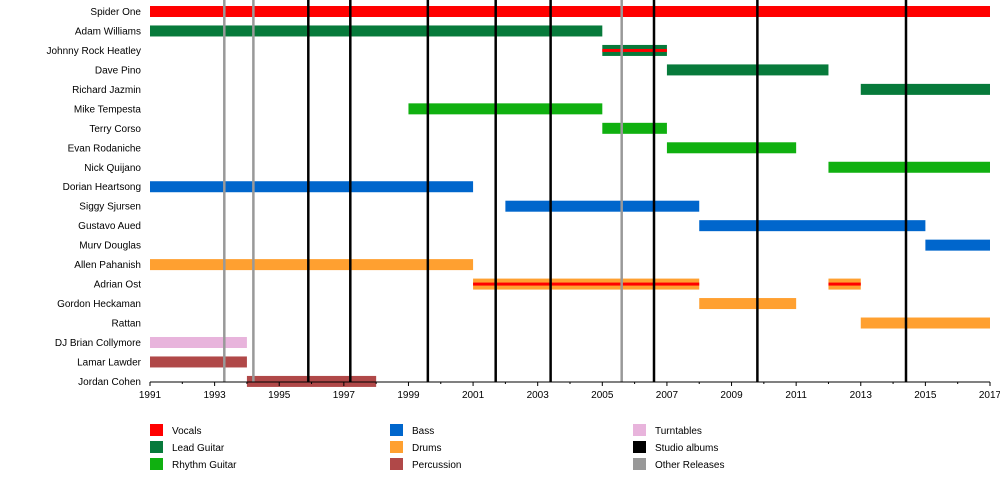 This screenshot has width=1000, height=480. I want to click on legend-swatch-percussion, so click(396, 464).